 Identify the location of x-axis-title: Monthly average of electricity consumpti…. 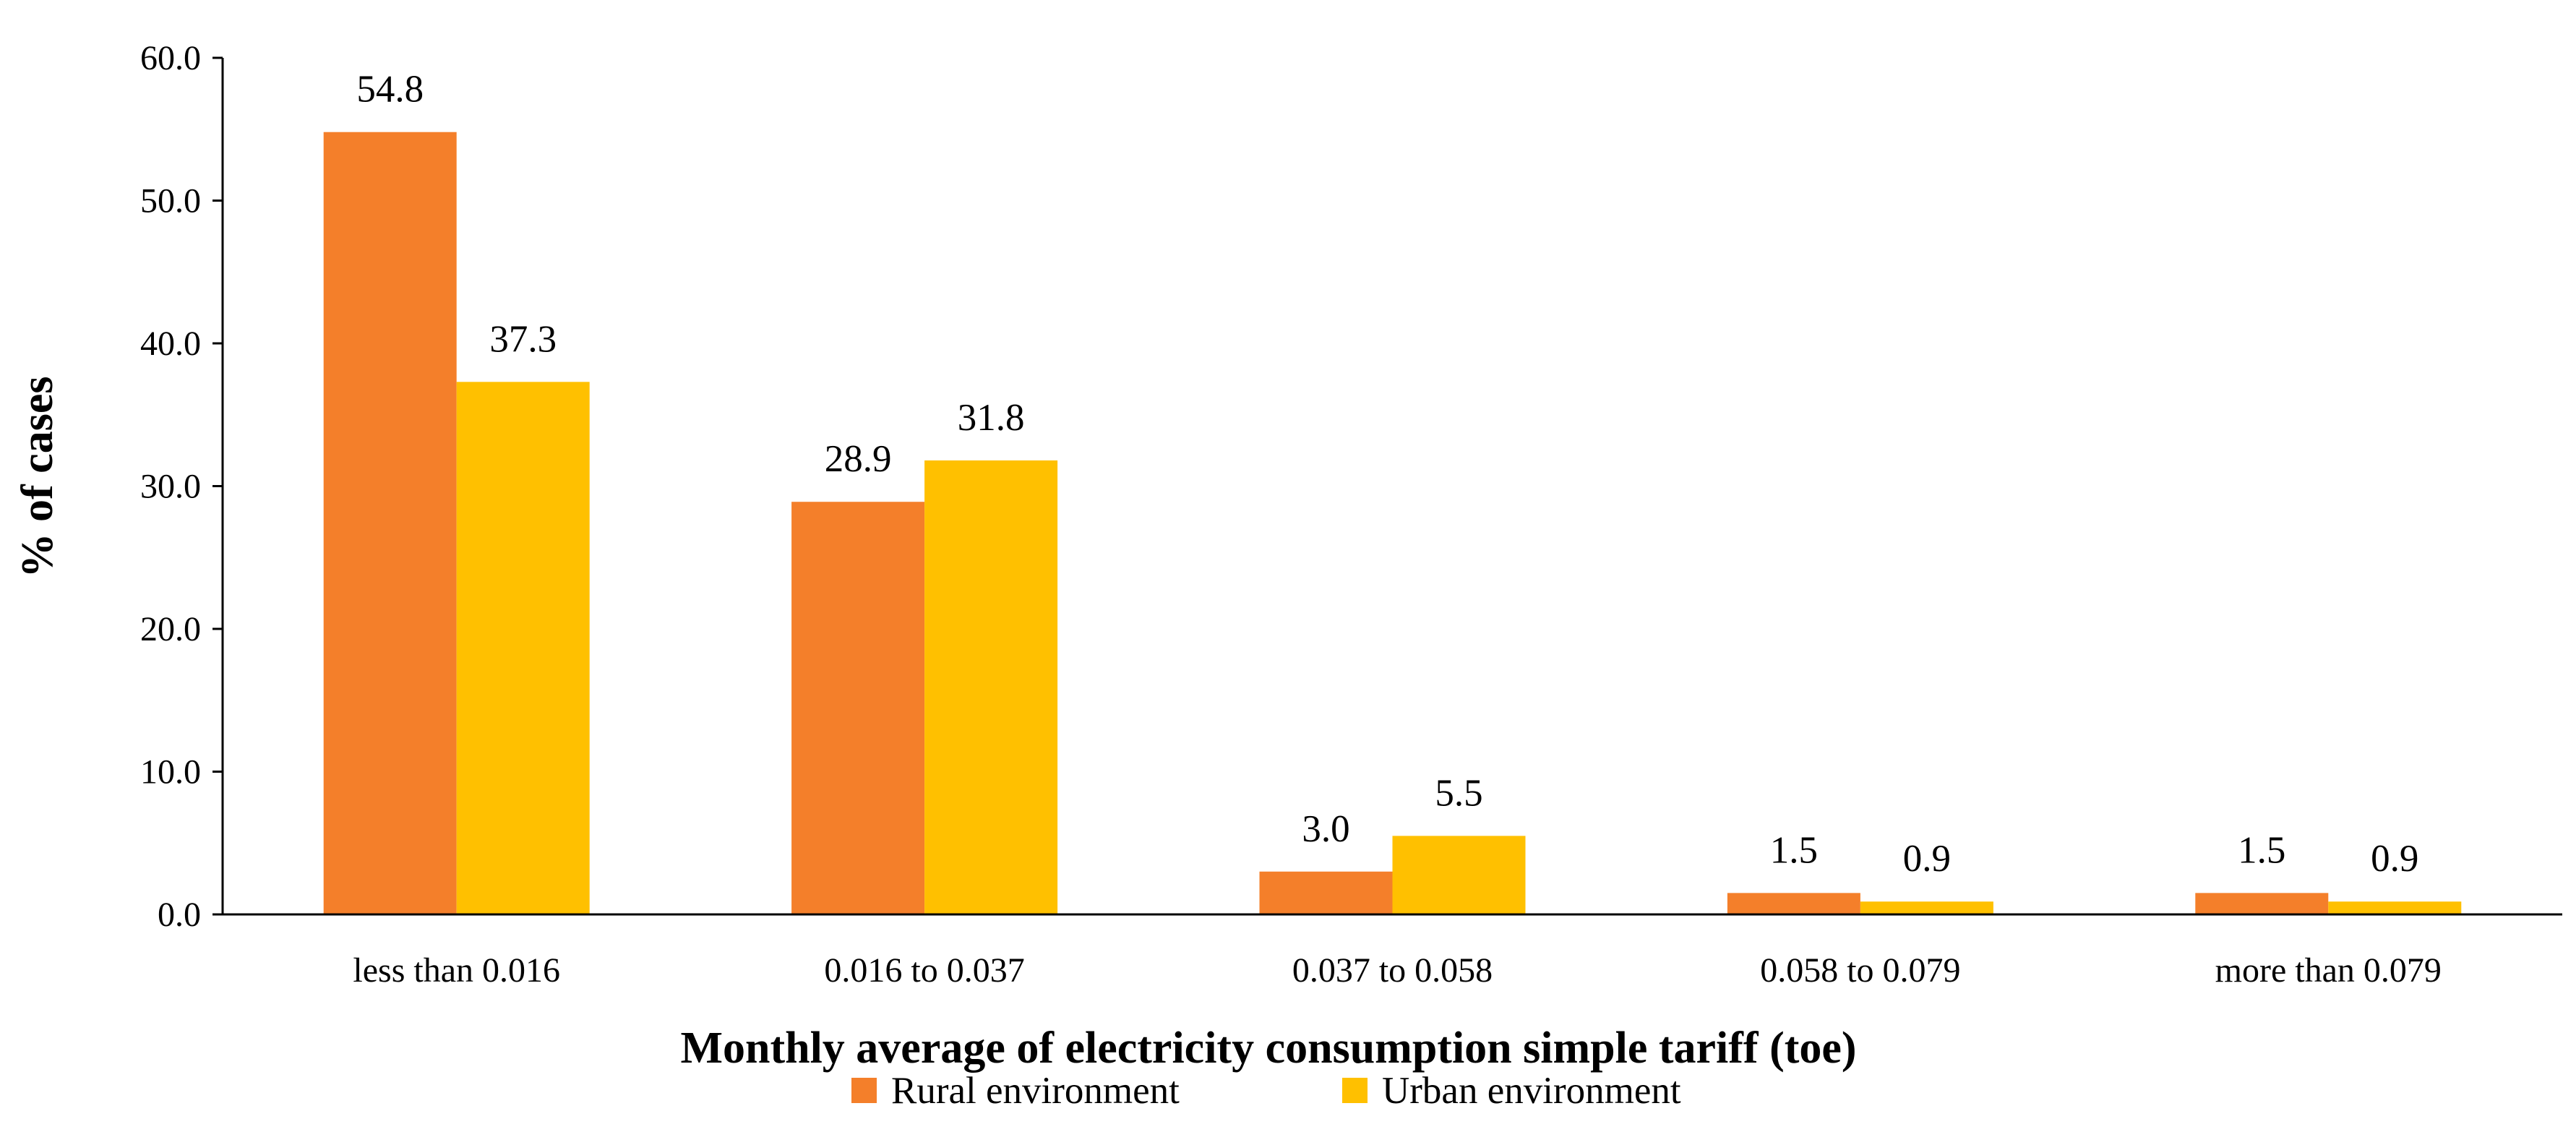
(1268, 1048).